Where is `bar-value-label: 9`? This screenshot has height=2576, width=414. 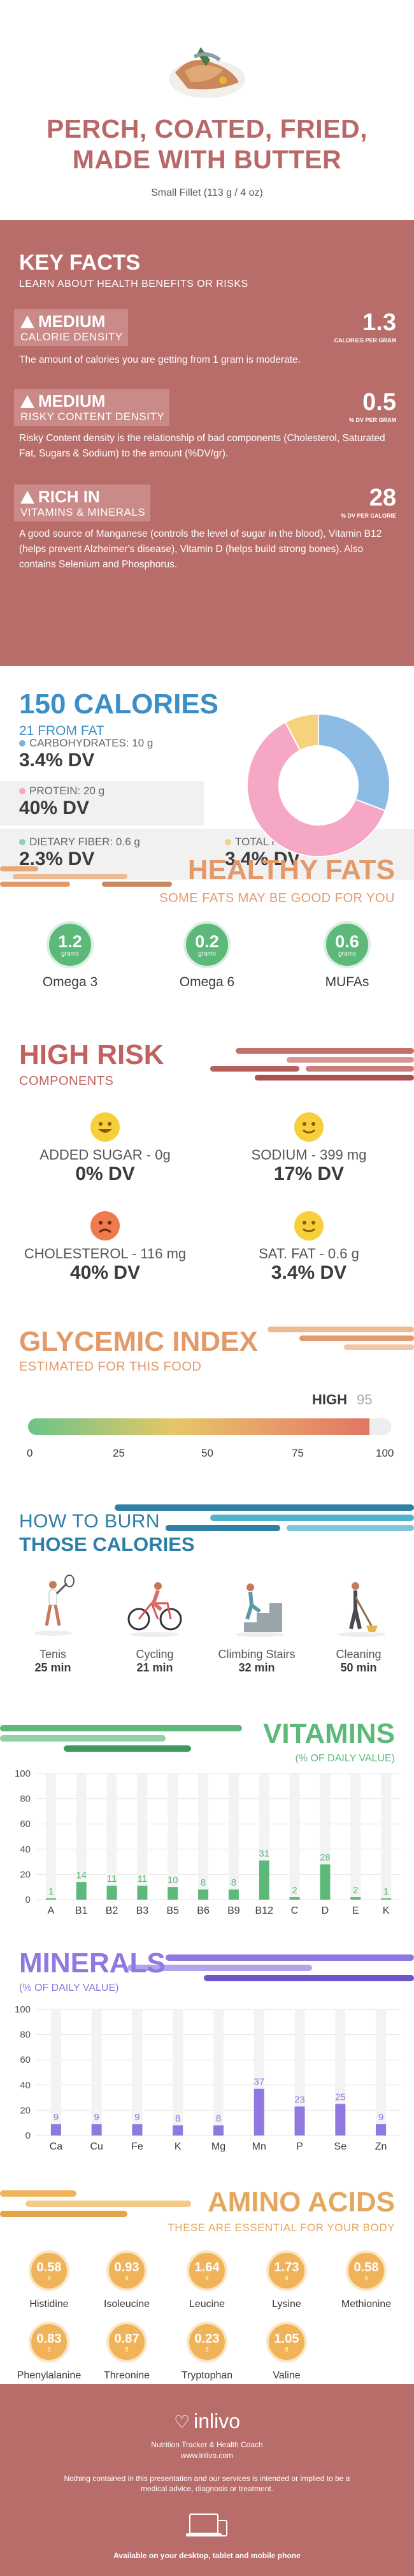 bar-value-label: 9 is located at coordinates (96, 2117).